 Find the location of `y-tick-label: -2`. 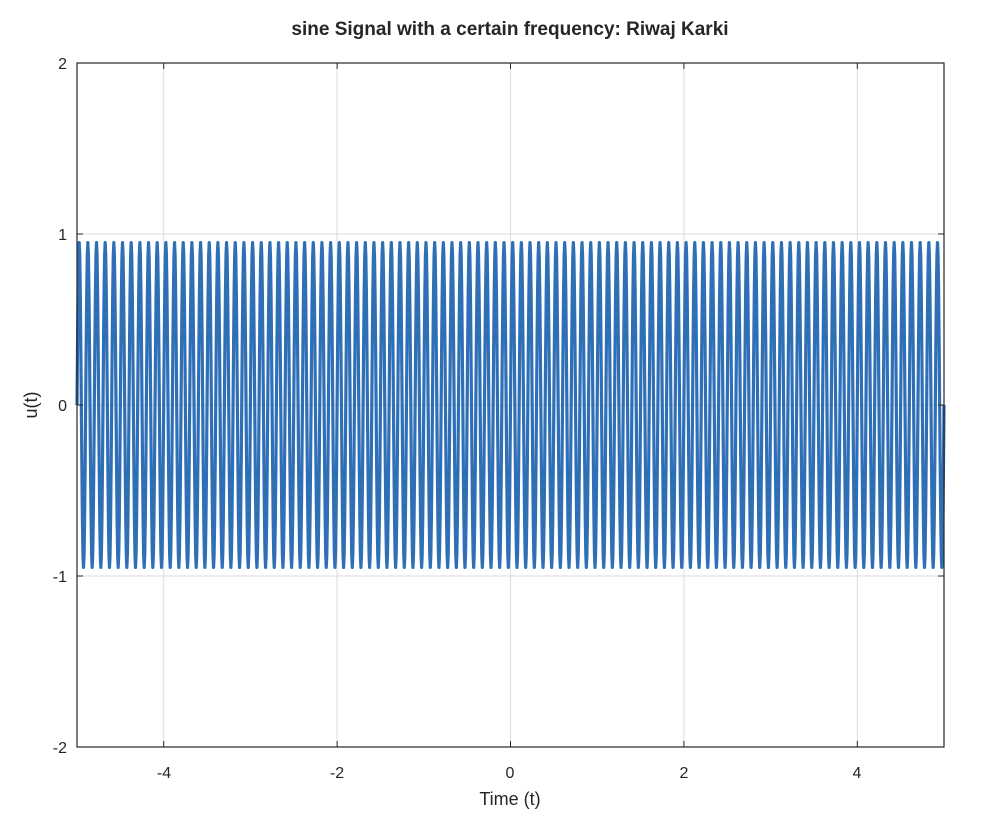

y-tick-label: -2 is located at coordinates (60, 748).